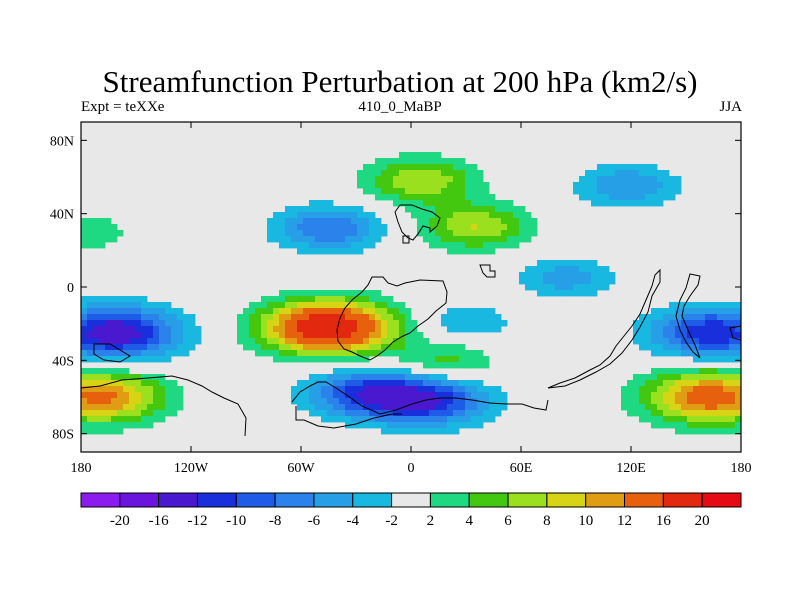 The height and width of the screenshot is (600, 800). I want to click on colorbar-label: 12, so click(624, 521).